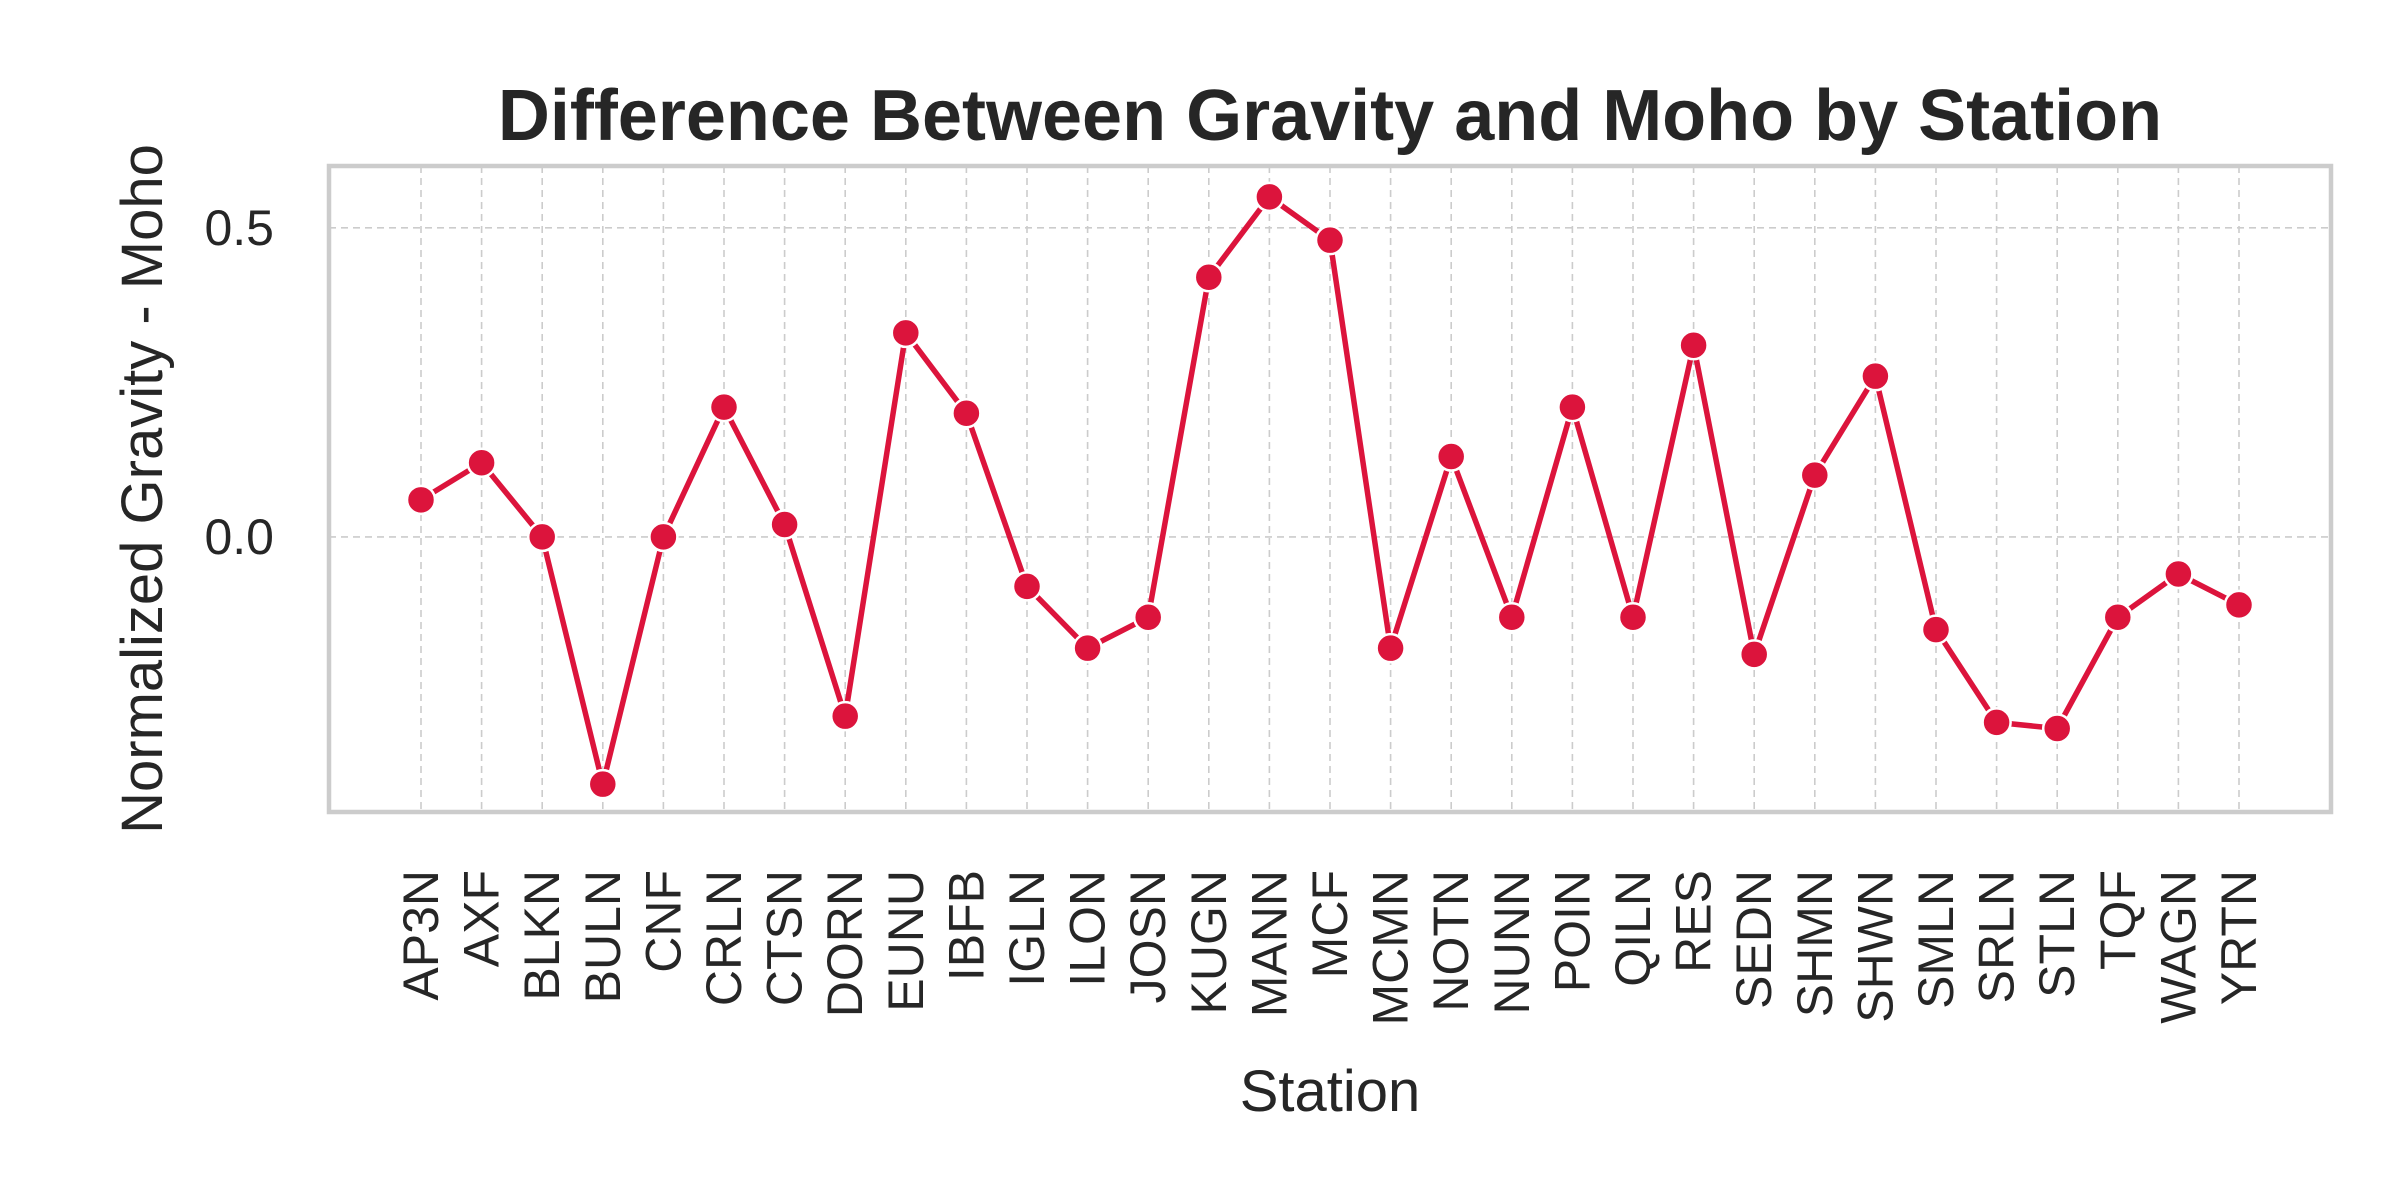 The width and height of the screenshot is (2400, 1200). Describe the element at coordinates (1815, 943) in the screenshot. I see `x-tick-label: SHMN` at that location.